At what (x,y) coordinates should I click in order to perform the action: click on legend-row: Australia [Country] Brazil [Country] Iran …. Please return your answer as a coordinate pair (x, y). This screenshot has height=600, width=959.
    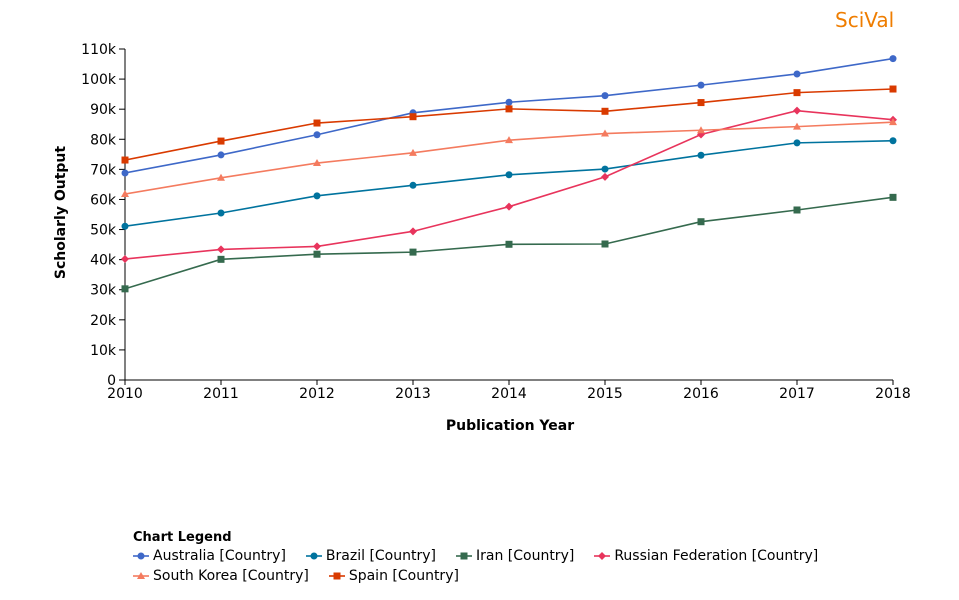
    Looking at the image, I should click on (485, 556).